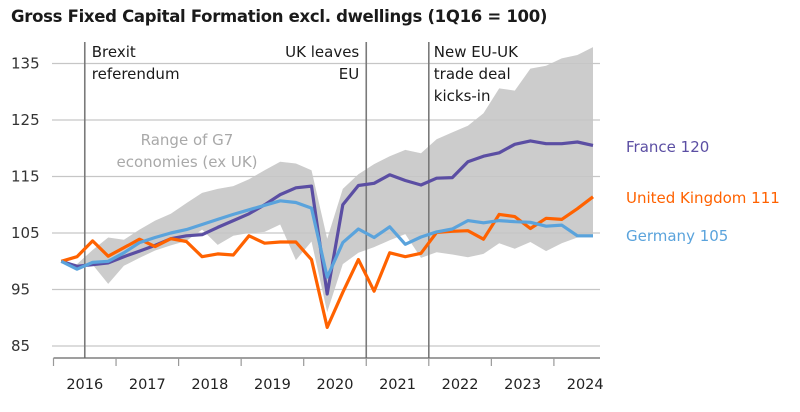 The height and width of the screenshot is (412, 800). Describe the element at coordinates (209, 385) in the screenshot. I see `x-tick-label: 2018` at that location.